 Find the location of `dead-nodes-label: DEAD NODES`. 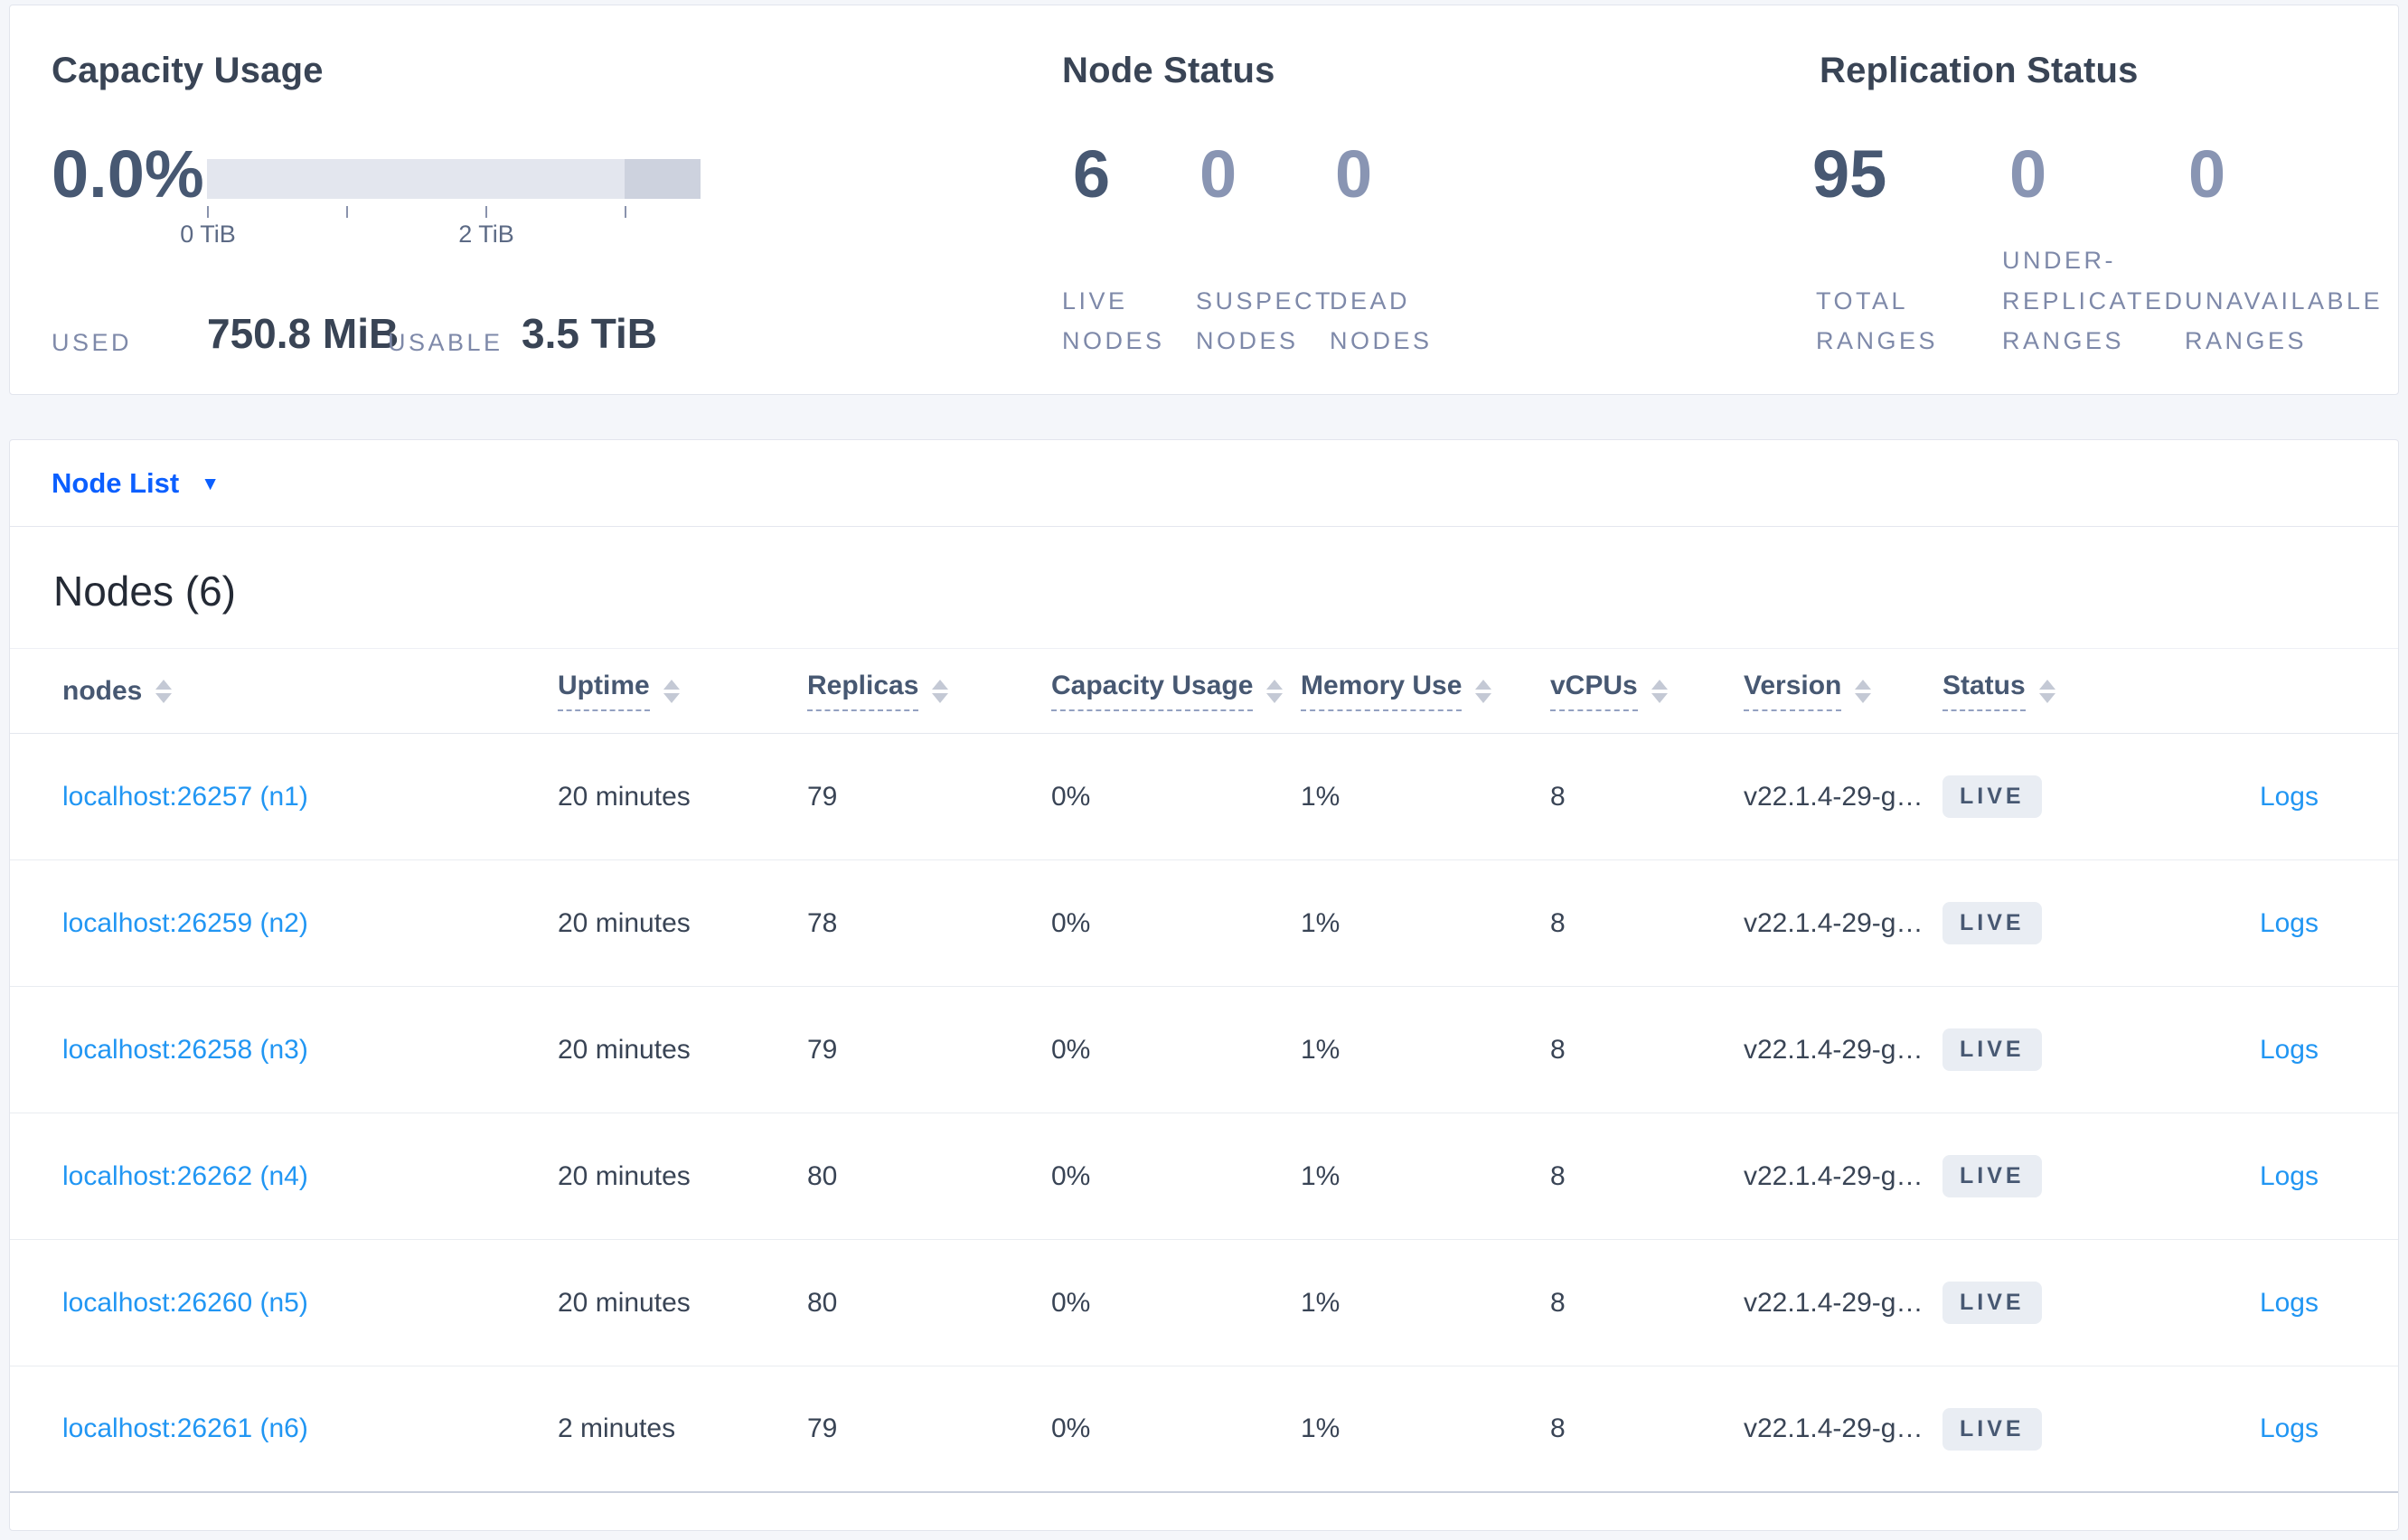

dead-nodes-label: DEAD NODES is located at coordinates (1381, 320).